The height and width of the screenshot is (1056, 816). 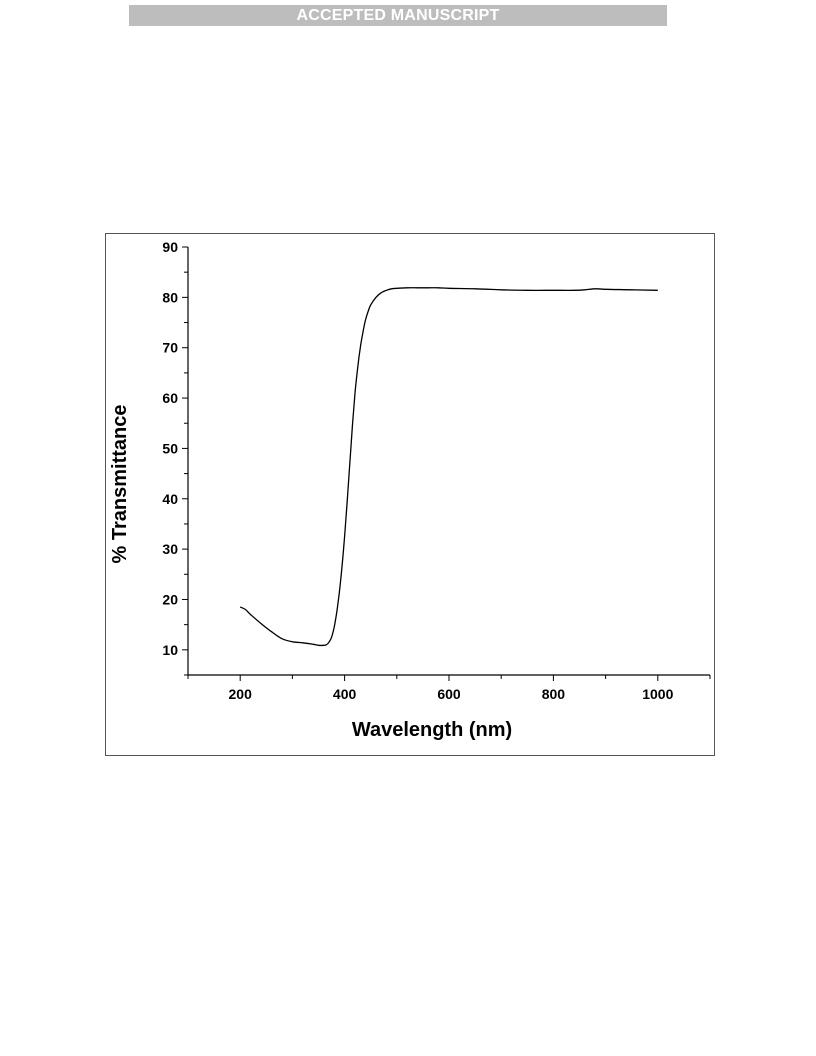 What do you see at coordinates (432, 730) in the screenshot?
I see `x-axis-label: Wavelength (nm)` at bounding box center [432, 730].